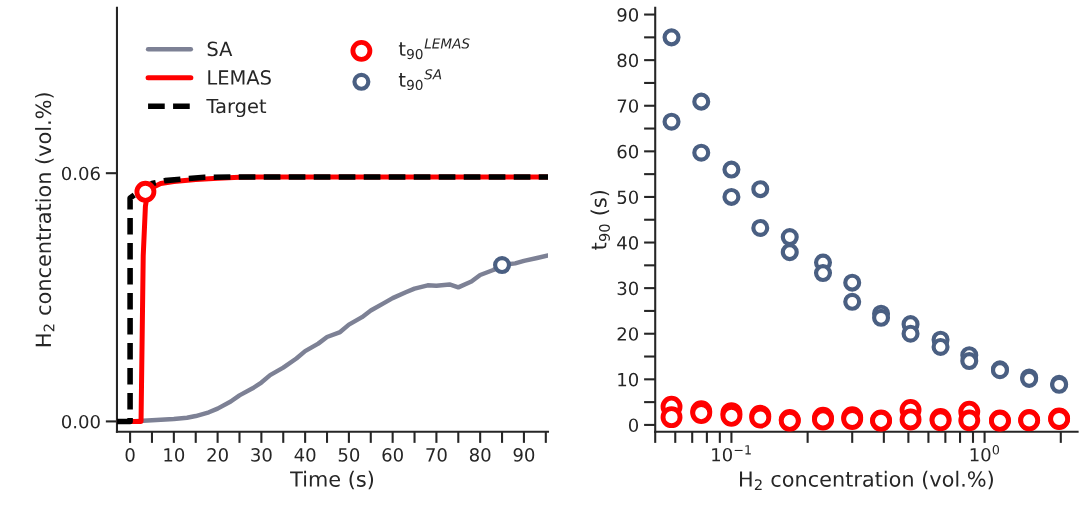 This screenshot has height=514, width=1083. Describe the element at coordinates (349, 455) in the screenshot. I see `x-tick-label: 50` at that location.